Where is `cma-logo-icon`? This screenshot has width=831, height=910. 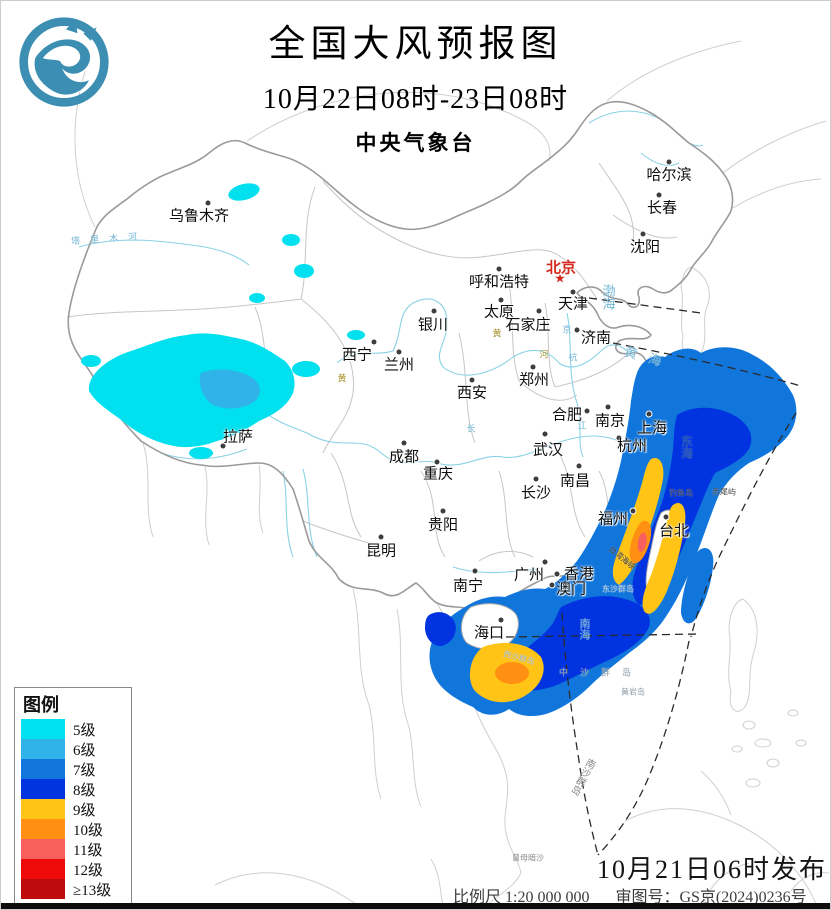 cma-logo-icon is located at coordinates (64, 62).